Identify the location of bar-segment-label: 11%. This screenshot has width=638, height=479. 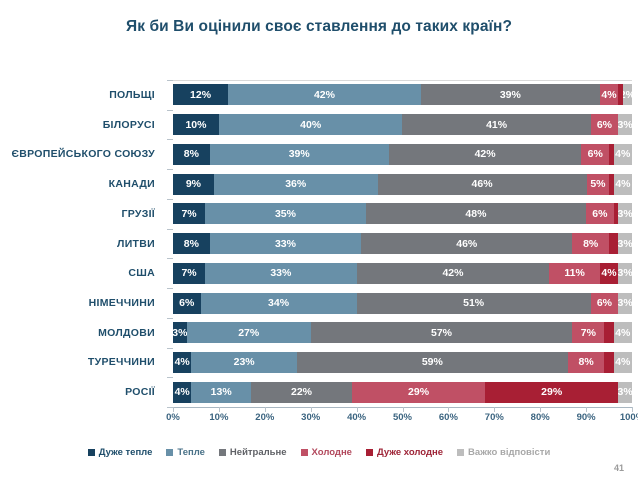
(574, 273).